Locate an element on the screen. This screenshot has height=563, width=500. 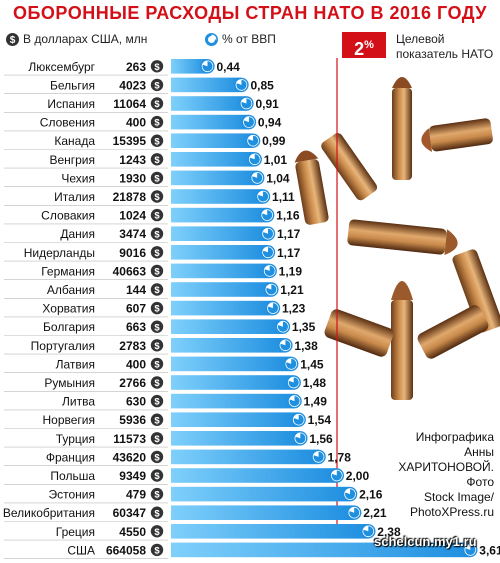
gdp-value-label: 1,56 is located at coordinates (321, 439).